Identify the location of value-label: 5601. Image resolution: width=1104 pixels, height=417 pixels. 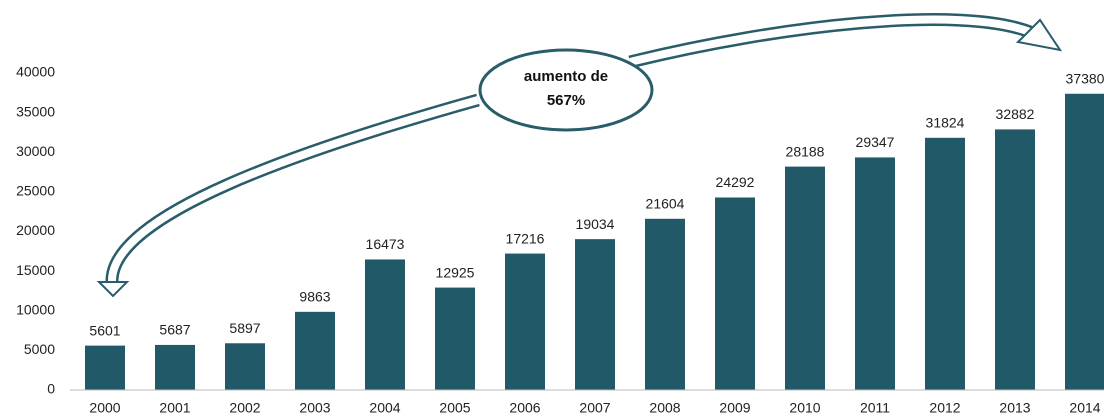
(104, 330).